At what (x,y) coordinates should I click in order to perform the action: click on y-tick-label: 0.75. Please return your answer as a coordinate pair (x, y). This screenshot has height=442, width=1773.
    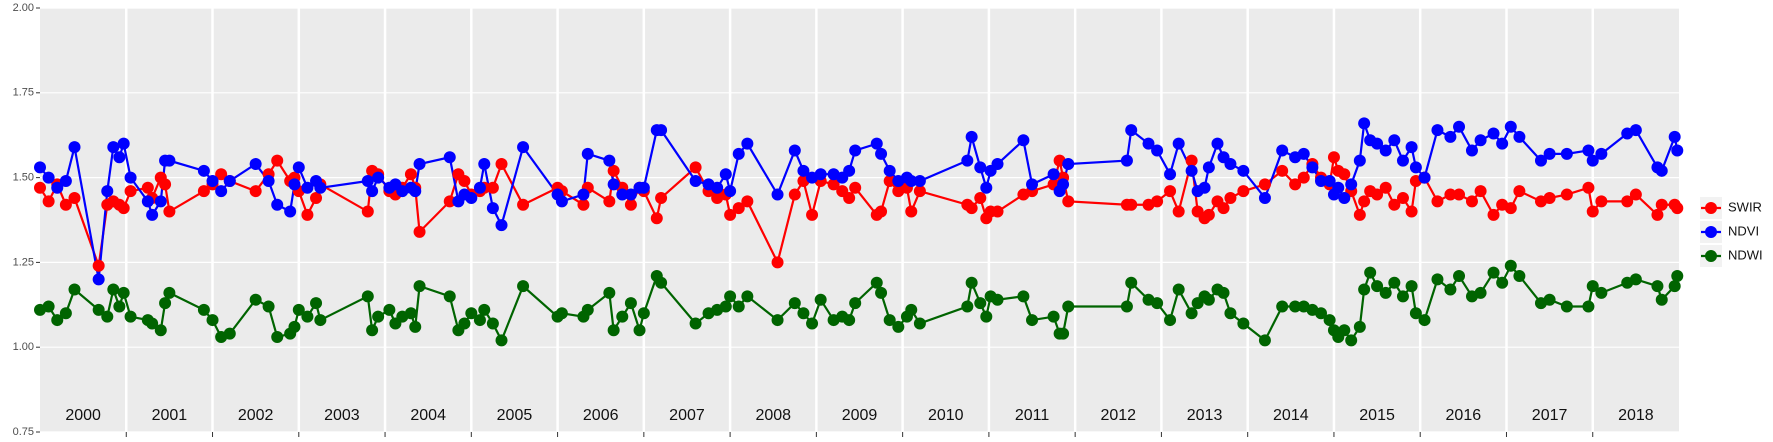
    Looking at the image, I should click on (23, 432).